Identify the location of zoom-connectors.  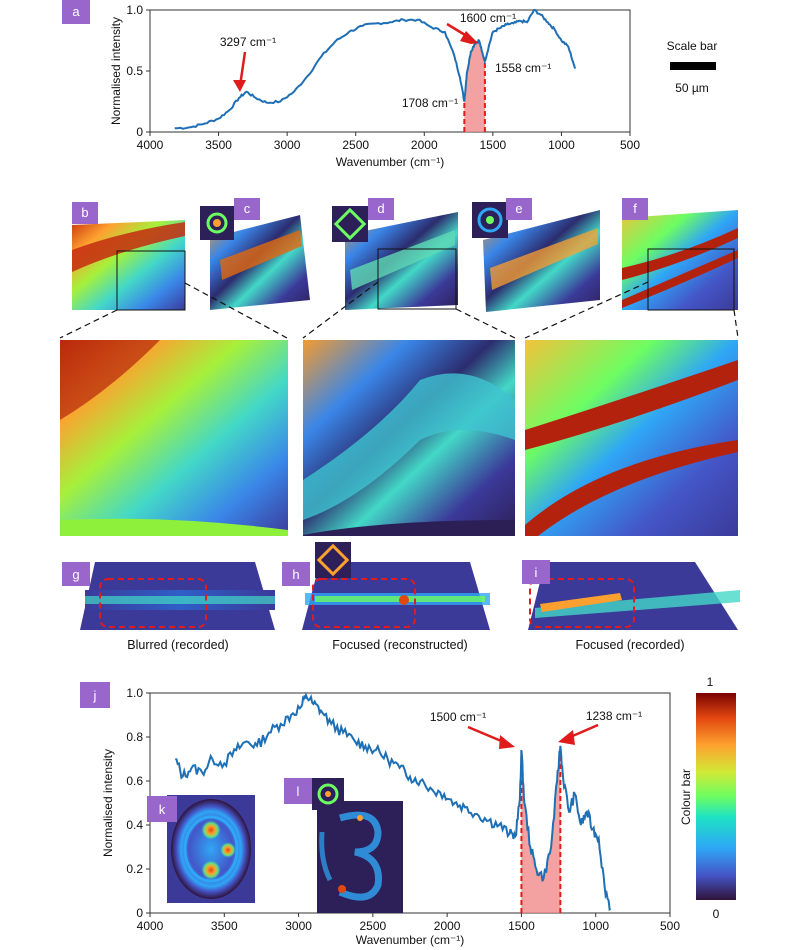
(399, 310).